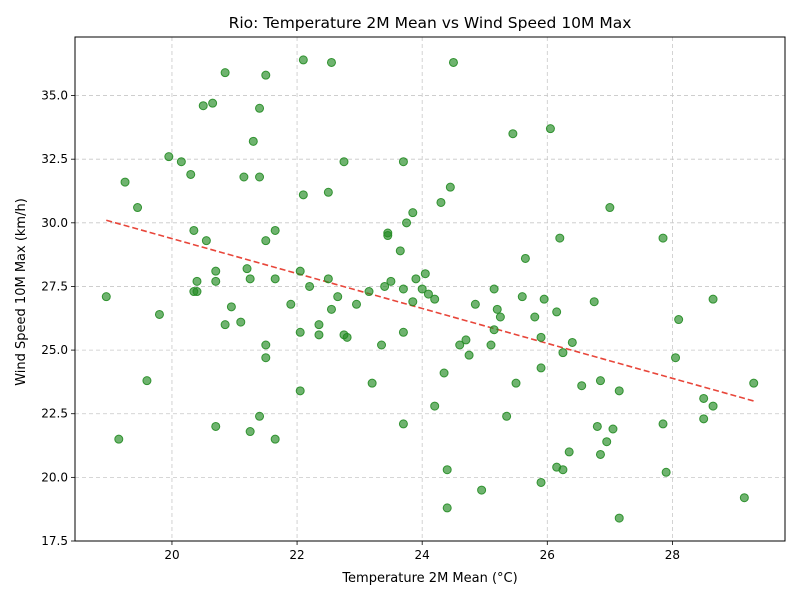 This screenshot has width=800, height=600. I want to click on x-tick-label: 26, so click(547, 555).